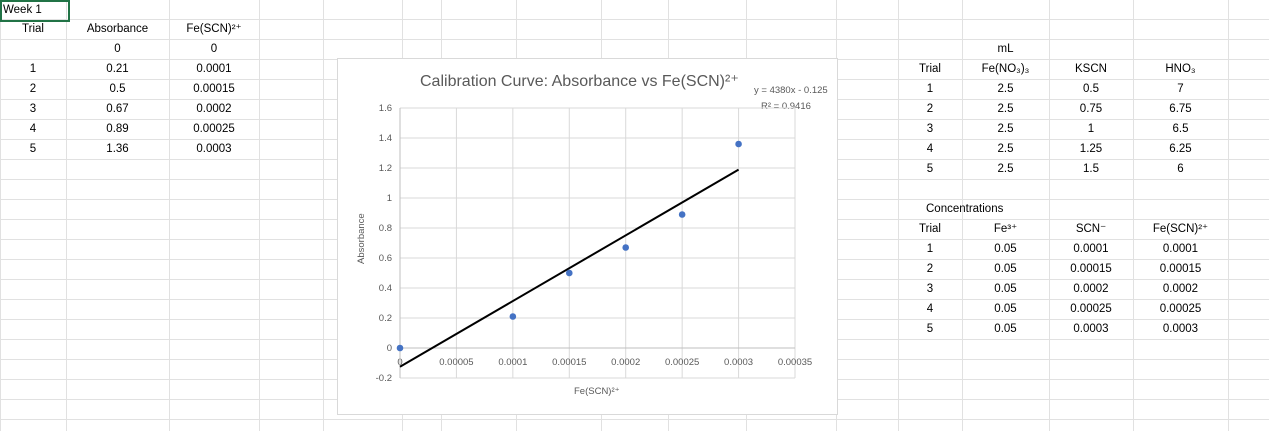  What do you see at coordinates (214, 89) in the screenshot?
I see `data-row-cell: 0.00015` at bounding box center [214, 89].